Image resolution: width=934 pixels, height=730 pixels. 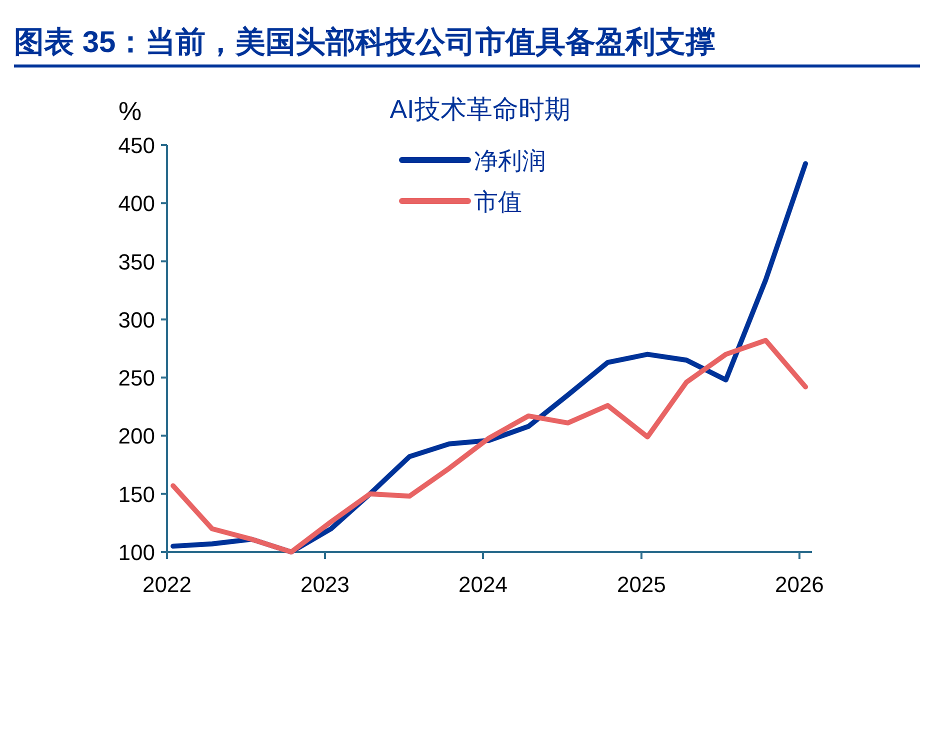 What do you see at coordinates (136, 319) in the screenshot?
I see `y-tick-label: 300` at bounding box center [136, 319].